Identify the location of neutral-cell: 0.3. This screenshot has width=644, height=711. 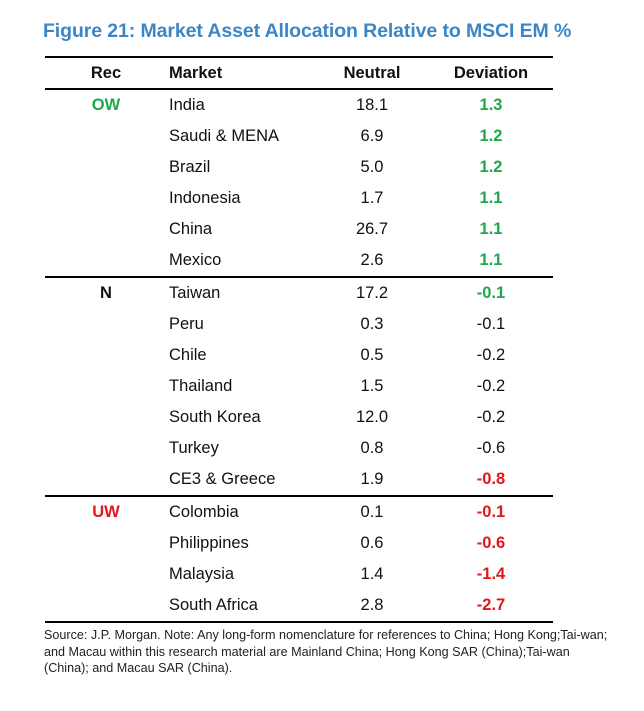
(372, 324).